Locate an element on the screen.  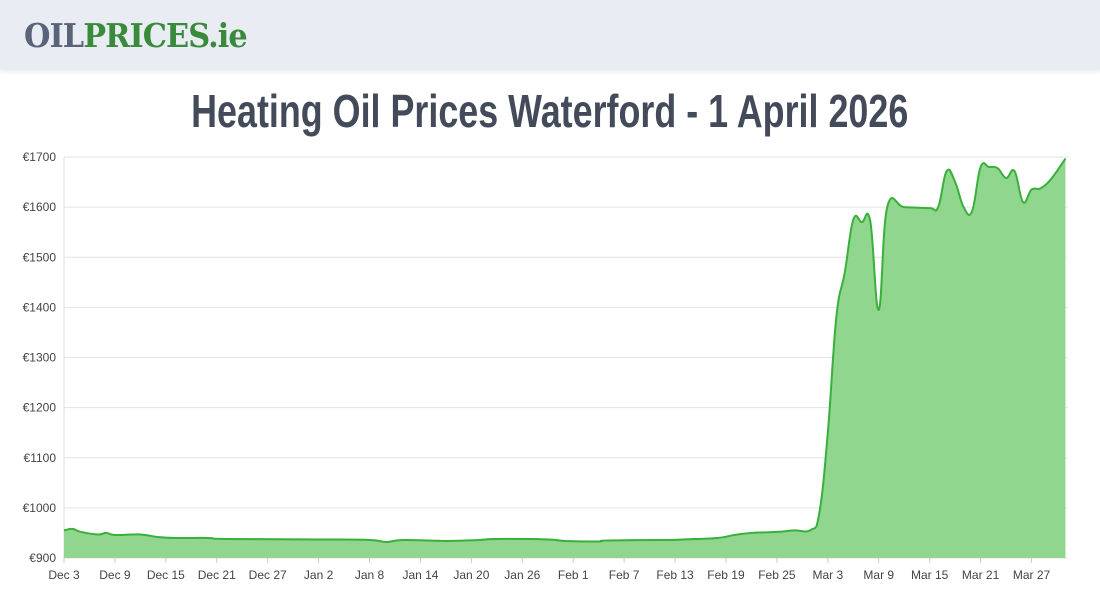
site-header: OILPRICES.ie is located at coordinates (550, 35).